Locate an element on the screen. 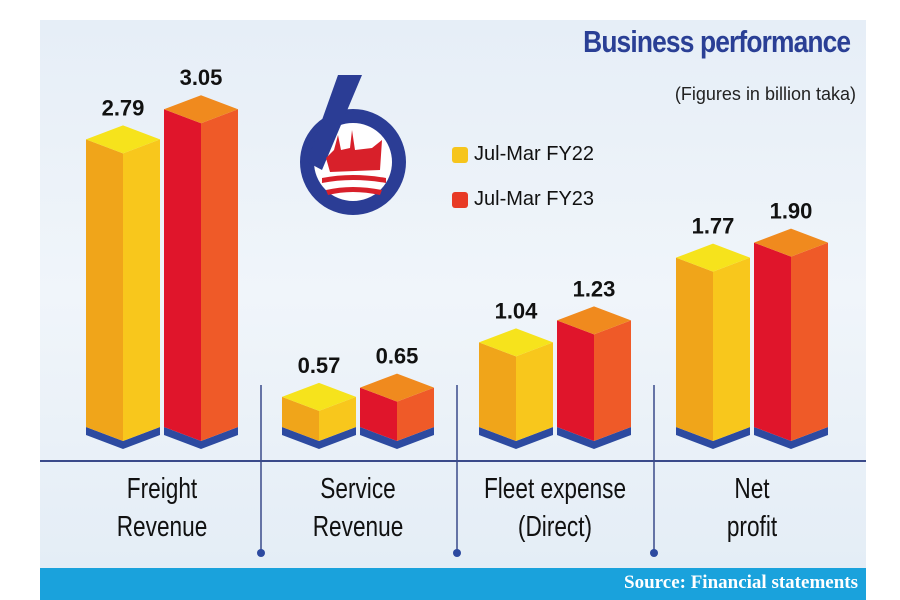 The image size is (900, 600). data-label: 0.65 is located at coordinates (397, 356).